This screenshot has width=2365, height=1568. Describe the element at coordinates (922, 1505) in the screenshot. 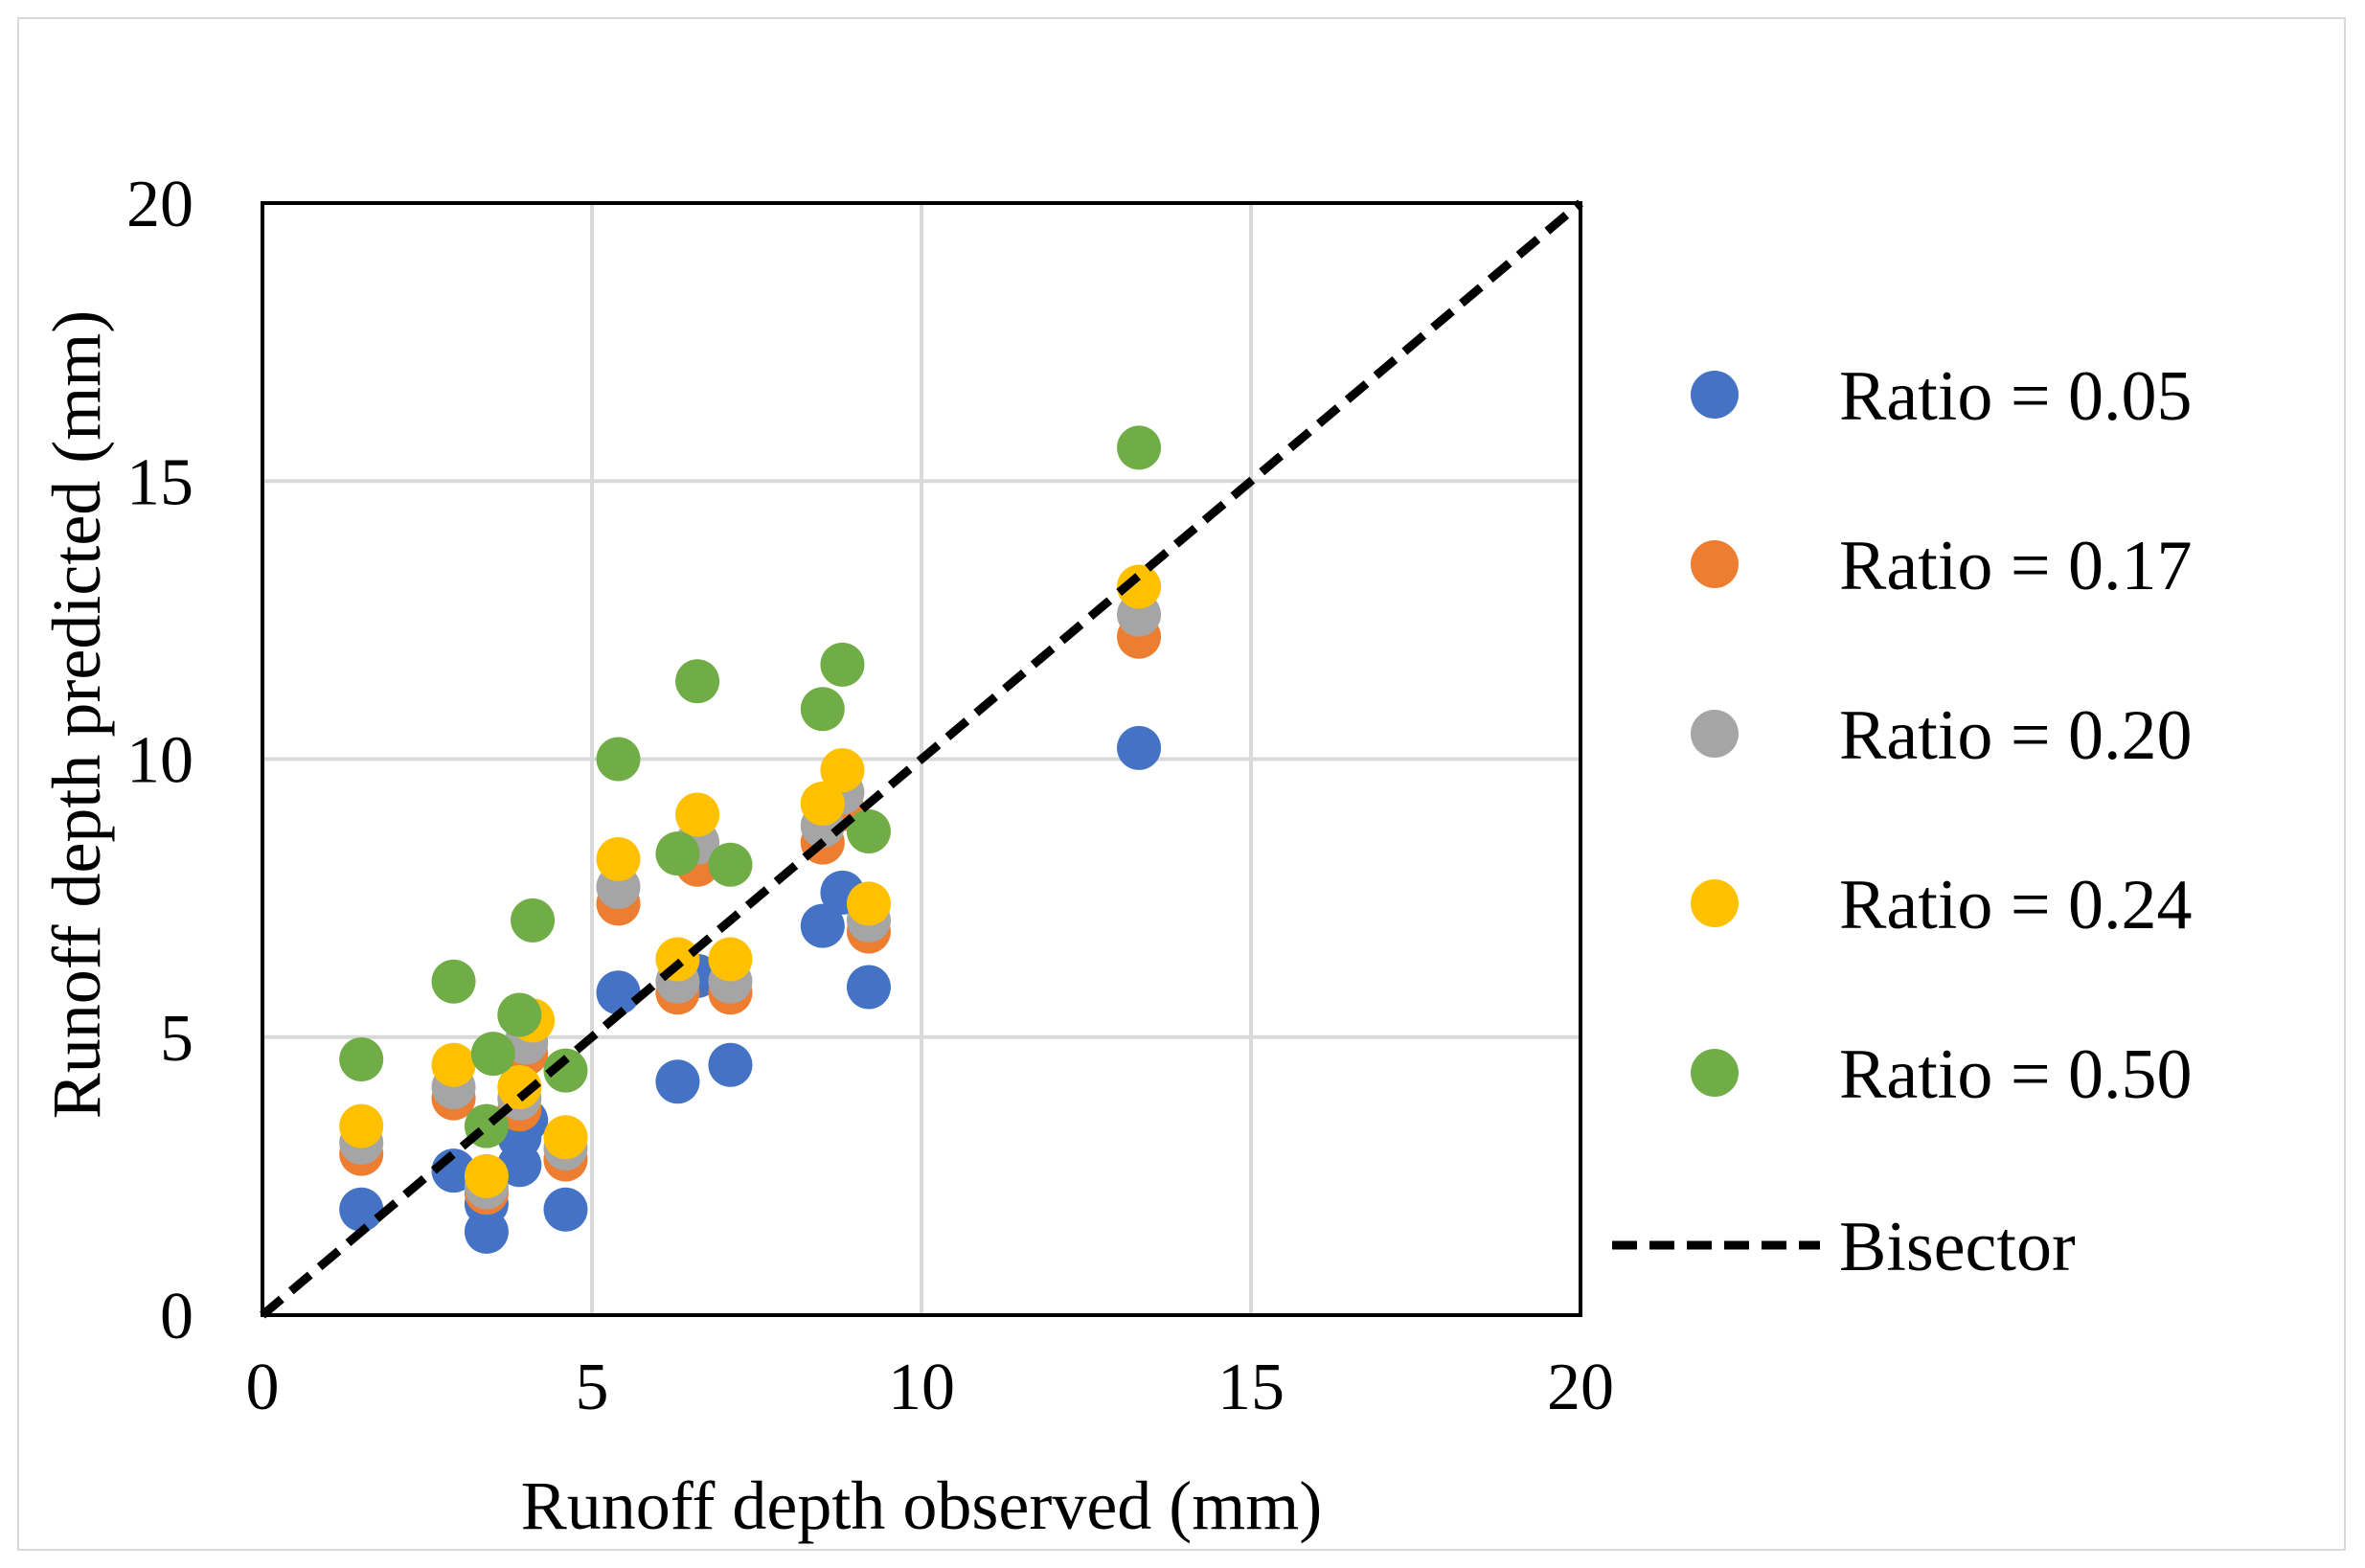

I see `x-axis-title: Runoff depth observed (mm)` at that location.